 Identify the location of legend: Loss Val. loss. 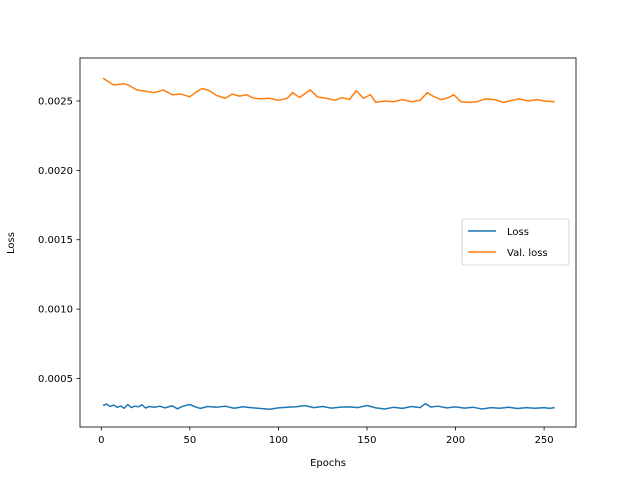
(515, 242).